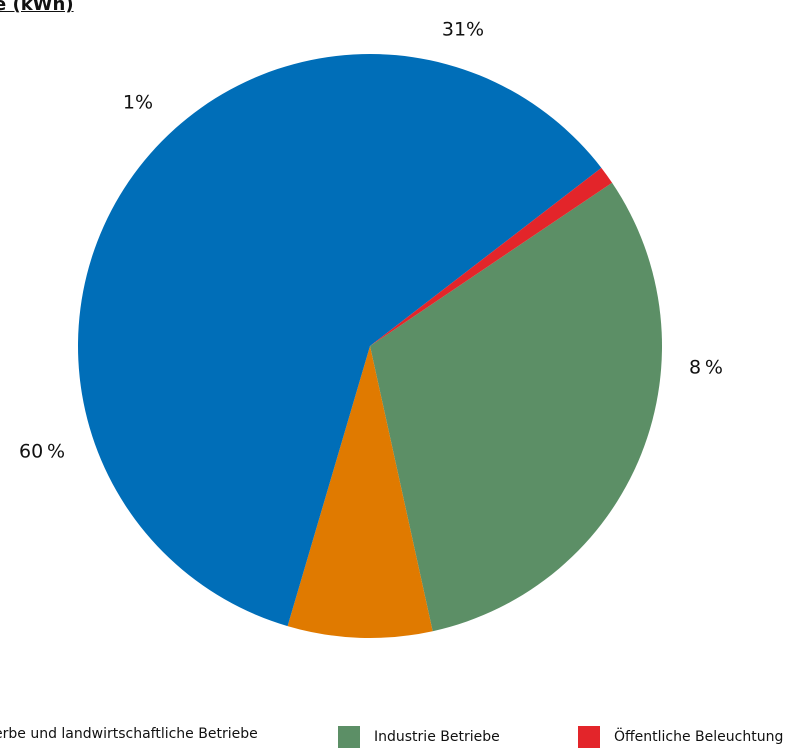  Describe the element at coordinates (437, 737) in the screenshot. I see `legend-label: Industrie Betriebe` at that location.